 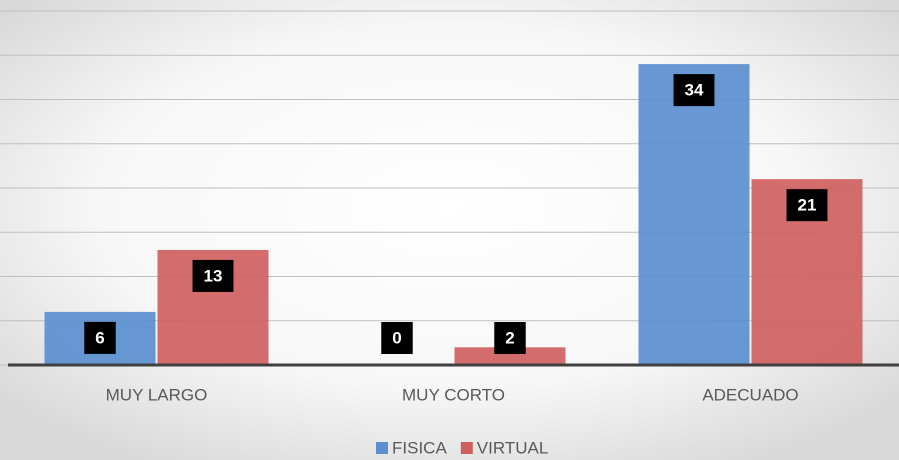 I want to click on data-label: 21, so click(x=807, y=205).